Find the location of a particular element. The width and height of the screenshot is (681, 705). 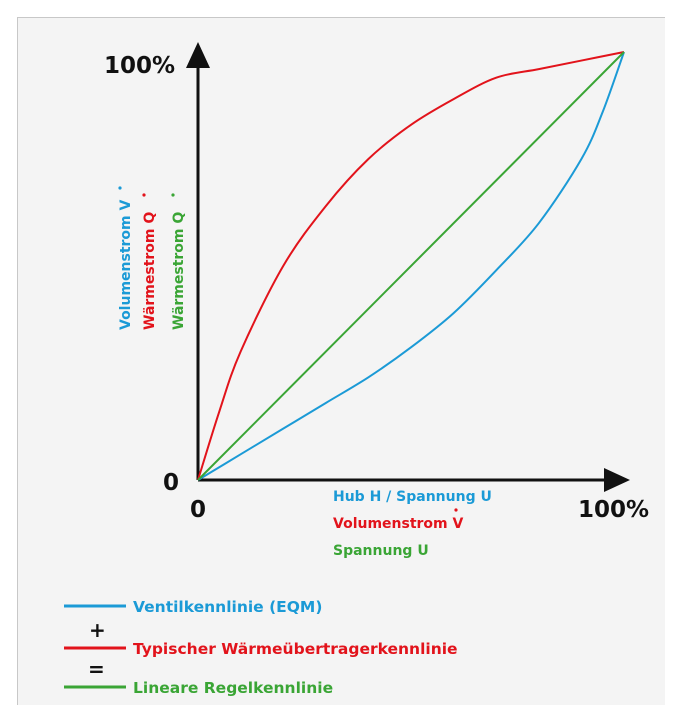

y-axis-labels: Volumenstrom V Wärmestrom Q Wärmestrom Q is located at coordinates (152, 258).